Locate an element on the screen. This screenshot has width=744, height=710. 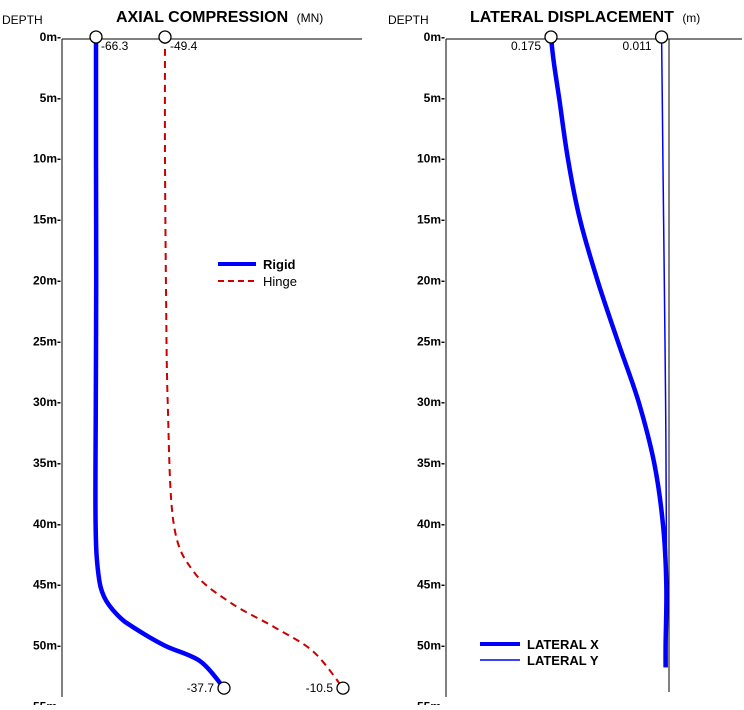
axial-y-tick-label: 20m- is located at coordinates (47, 280).